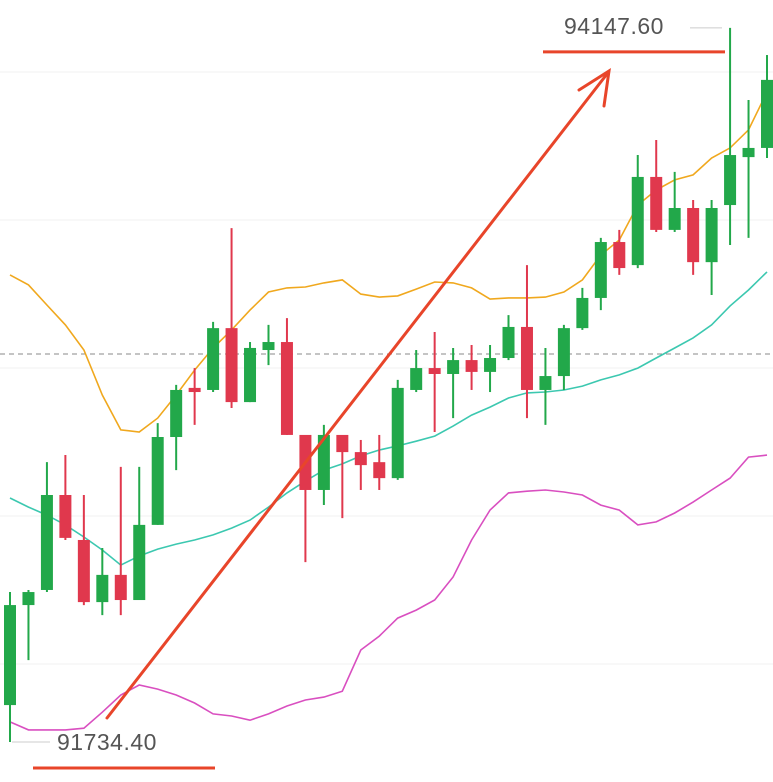  Describe the element at coordinates (107, 742) in the screenshot. I see `annotation-label: 91734.40` at that location.